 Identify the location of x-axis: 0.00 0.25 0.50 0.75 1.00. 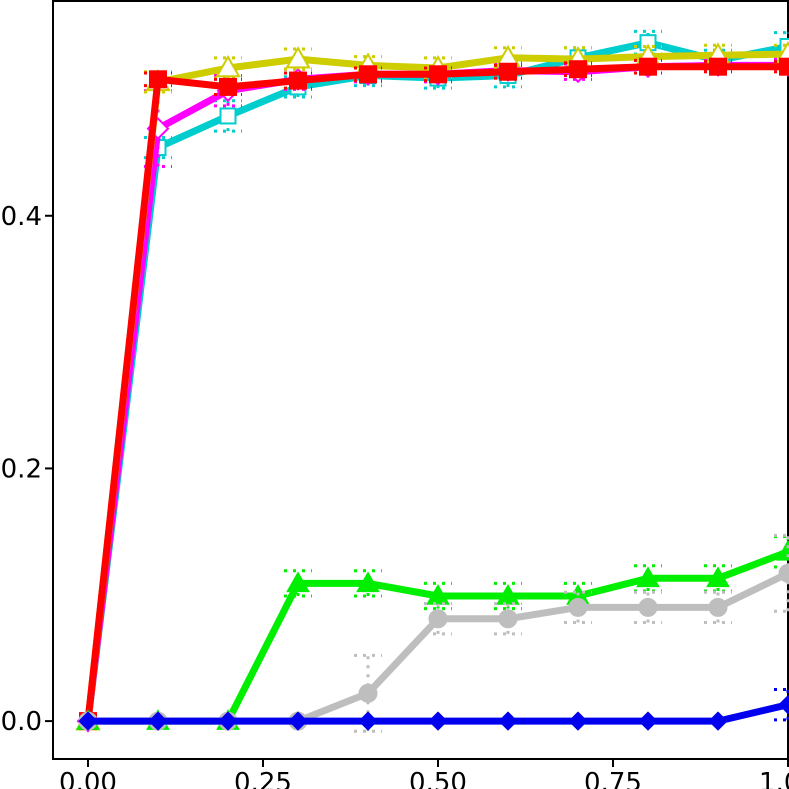
(424, 774).